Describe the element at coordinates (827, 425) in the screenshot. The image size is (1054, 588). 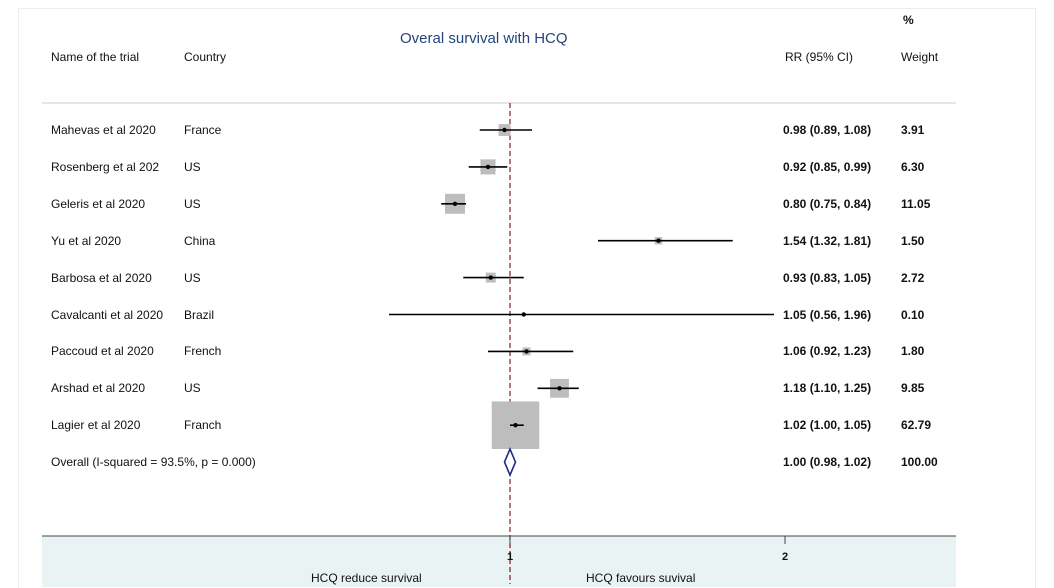
I see `study-rr-label: 1.02 (1.00, 1.05)` at that location.